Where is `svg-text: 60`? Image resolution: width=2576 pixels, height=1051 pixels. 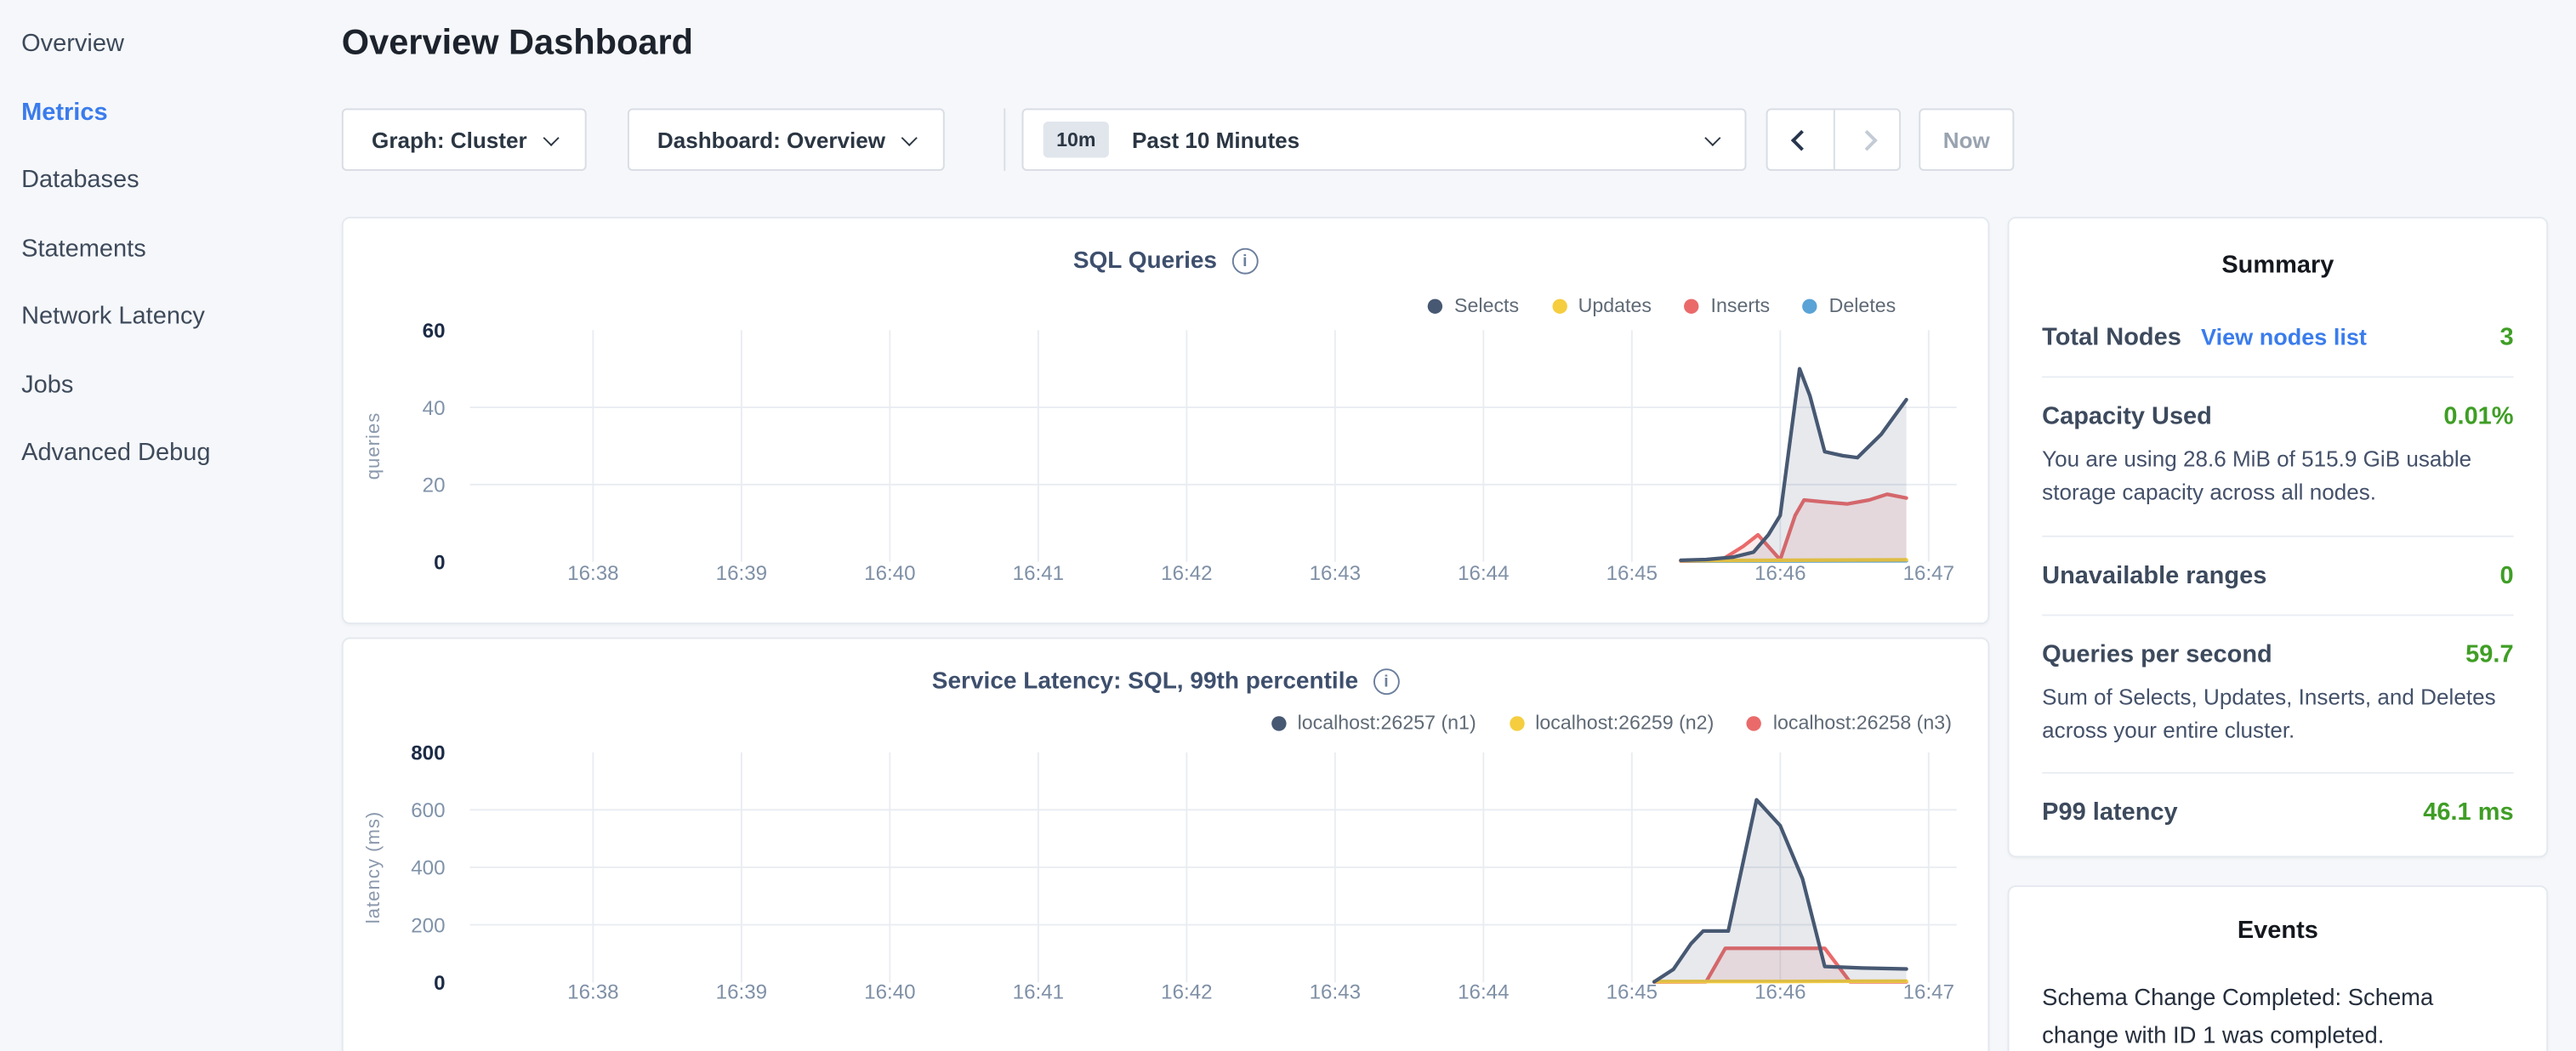 svg-text: 60 is located at coordinates (434, 331).